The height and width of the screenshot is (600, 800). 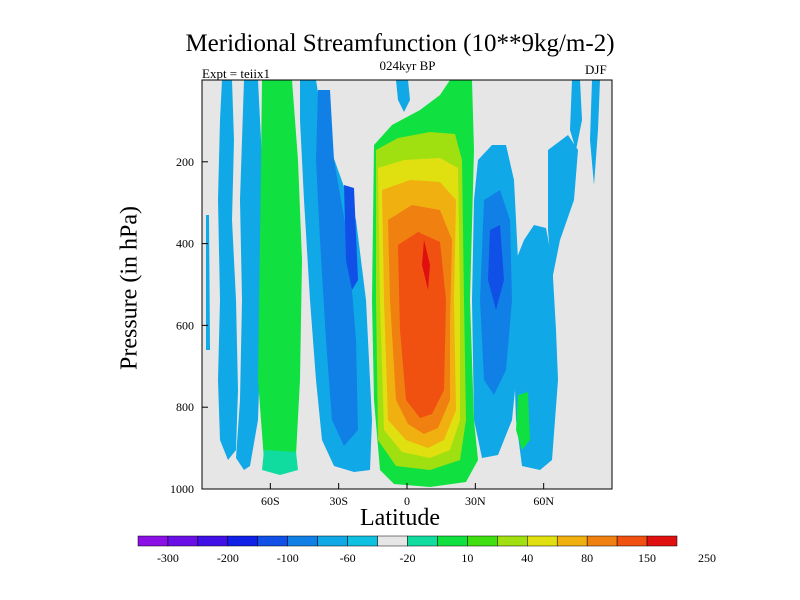 What do you see at coordinates (407, 65) in the screenshot?
I see `time-label: 024kyr BP` at bounding box center [407, 65].